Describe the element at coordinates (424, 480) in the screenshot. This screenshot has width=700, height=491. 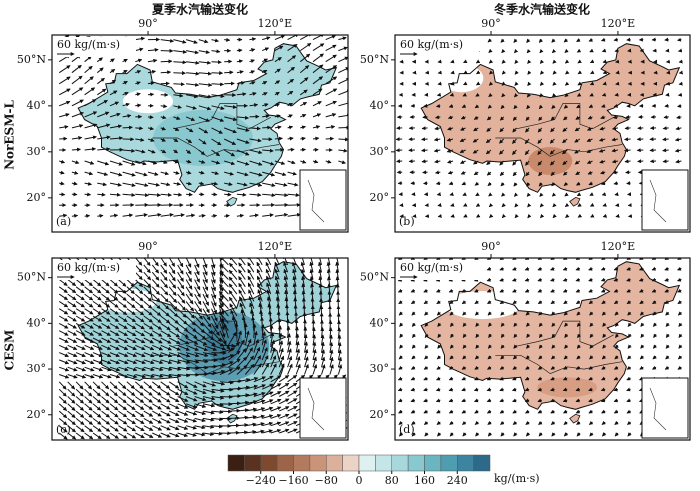
I see `colorbar-label: 160` at that location.